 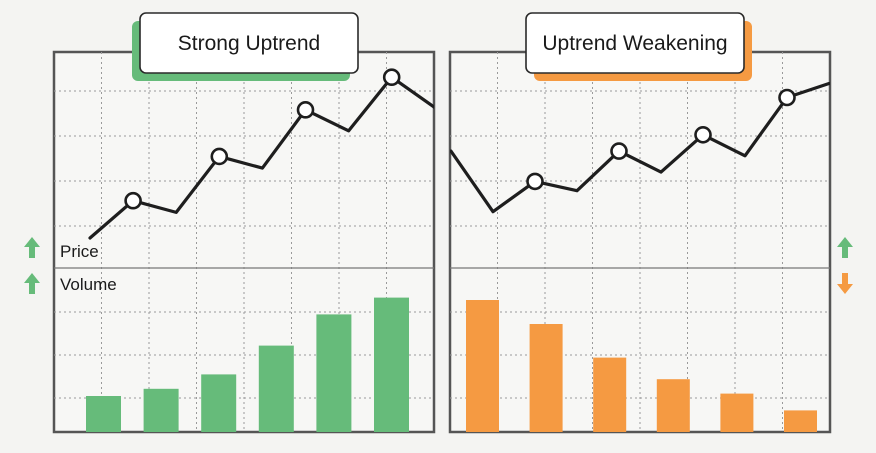 What do you see at coordinates (845, 283) in the screenshot?
I see `arrow-down-icon` at bounding box center [845, 283].